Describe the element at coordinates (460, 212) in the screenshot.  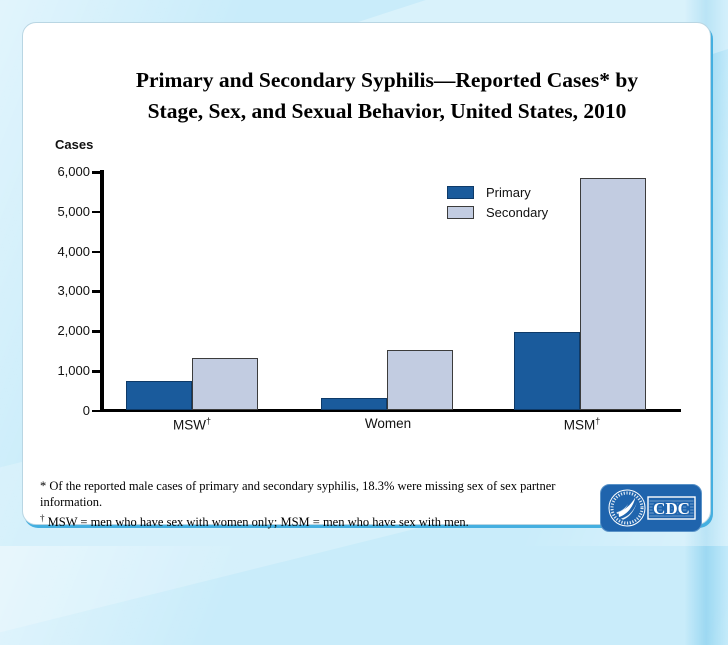
I see `legend-swatch-secondary` at that location.